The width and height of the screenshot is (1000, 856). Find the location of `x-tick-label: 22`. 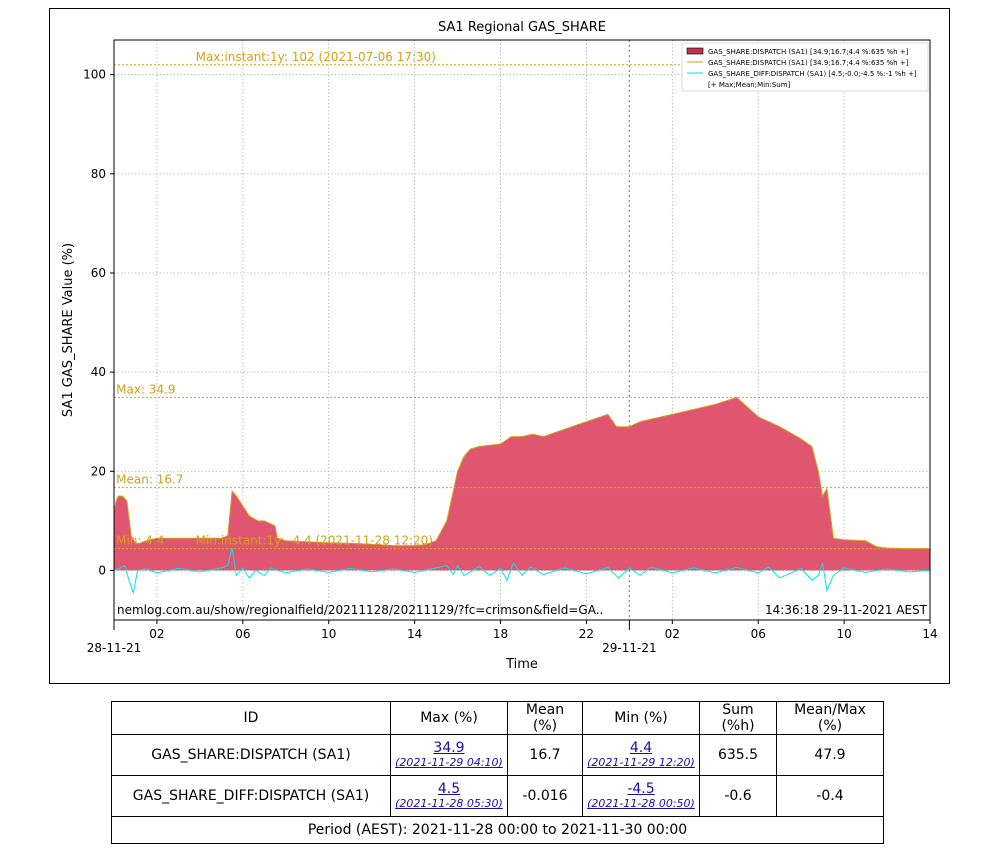

x-tick-label: 22 is located at coordinates (586, 634).